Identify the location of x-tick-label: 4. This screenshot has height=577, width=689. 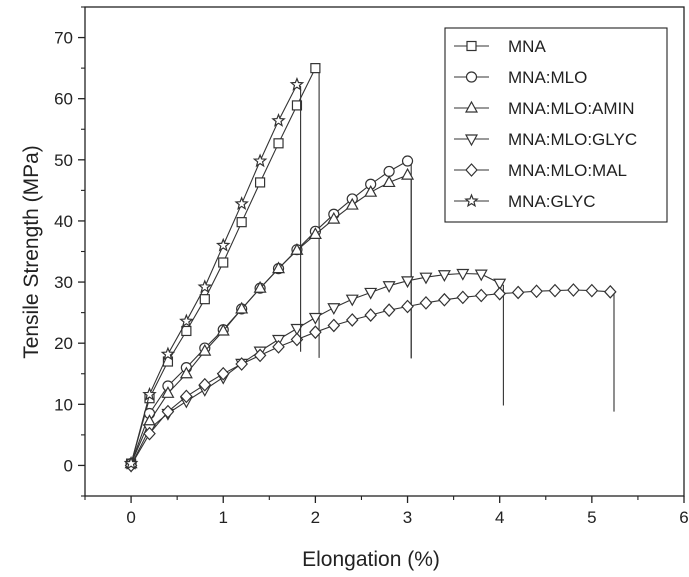
(499, 517).